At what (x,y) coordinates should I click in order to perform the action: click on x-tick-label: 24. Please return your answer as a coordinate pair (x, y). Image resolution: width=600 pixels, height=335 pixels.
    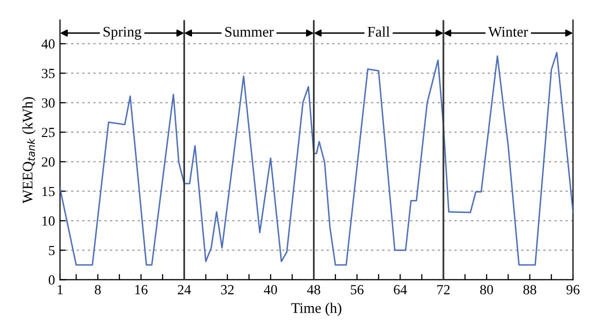
    Looking at the image, I should click on (184, 289).